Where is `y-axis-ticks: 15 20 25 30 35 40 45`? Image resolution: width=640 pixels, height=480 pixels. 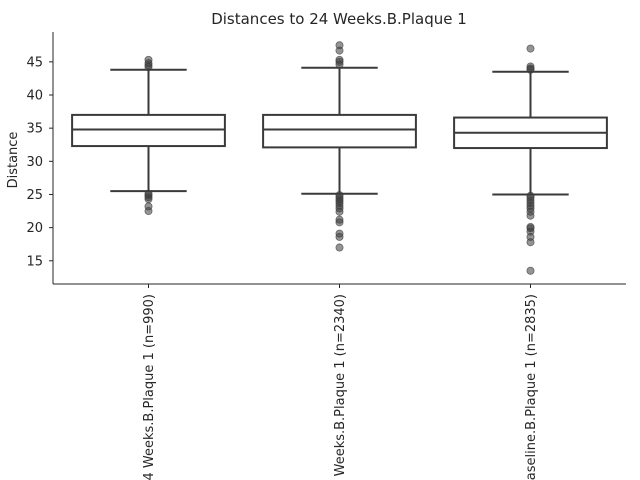
y-axis-ticks: 15 20 25 30 35 40 45 is located at coordinates (39, 162).